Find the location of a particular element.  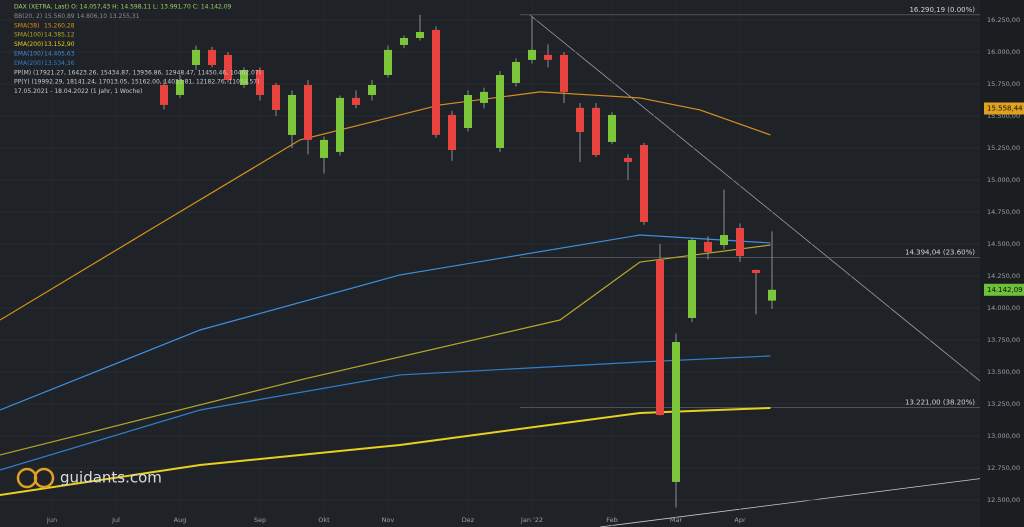

fib-label: 13.221,00 (38.20%) is located at coordinates (940, 403).